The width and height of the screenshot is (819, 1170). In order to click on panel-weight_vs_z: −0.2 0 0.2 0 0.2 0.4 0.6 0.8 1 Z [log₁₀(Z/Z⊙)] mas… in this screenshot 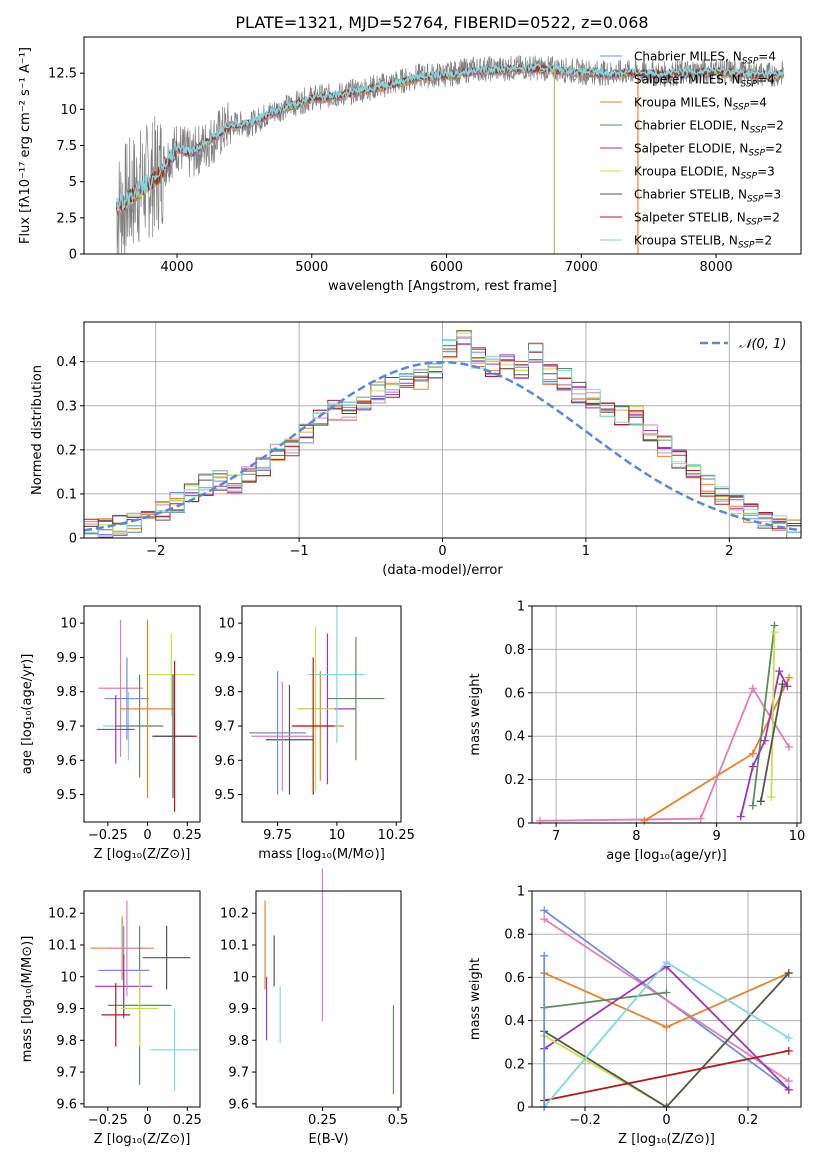, I will do `click(635, 1016)`.